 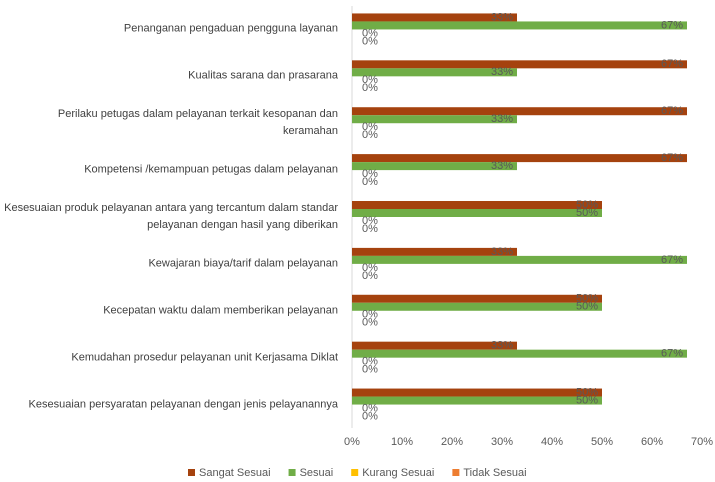 What do you see at coordinates (652, 442) in the screenshot?
I see `x-tick-label: 60%` at bounding box center [652, 442].